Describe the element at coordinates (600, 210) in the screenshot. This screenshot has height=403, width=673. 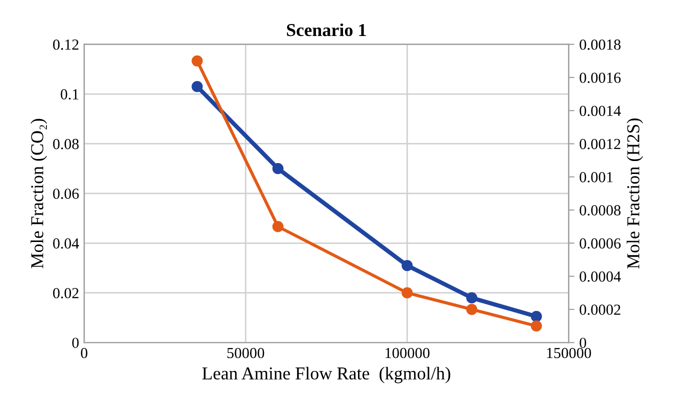
I see `y2-tick-label: 0.0008` at that location.